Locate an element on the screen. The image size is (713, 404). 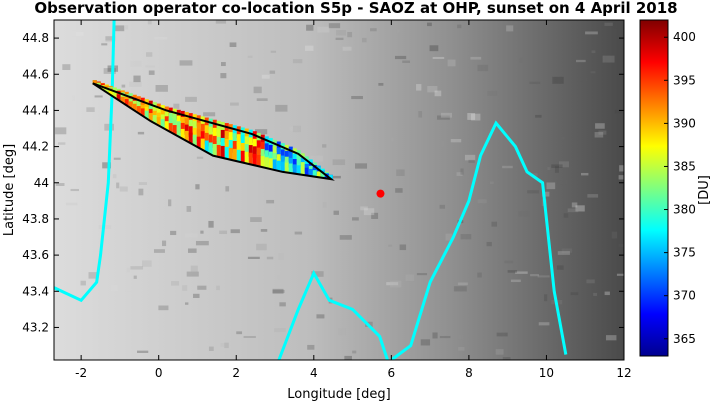
y-tick-label: 43.8 is located at coordinates (35, 219).